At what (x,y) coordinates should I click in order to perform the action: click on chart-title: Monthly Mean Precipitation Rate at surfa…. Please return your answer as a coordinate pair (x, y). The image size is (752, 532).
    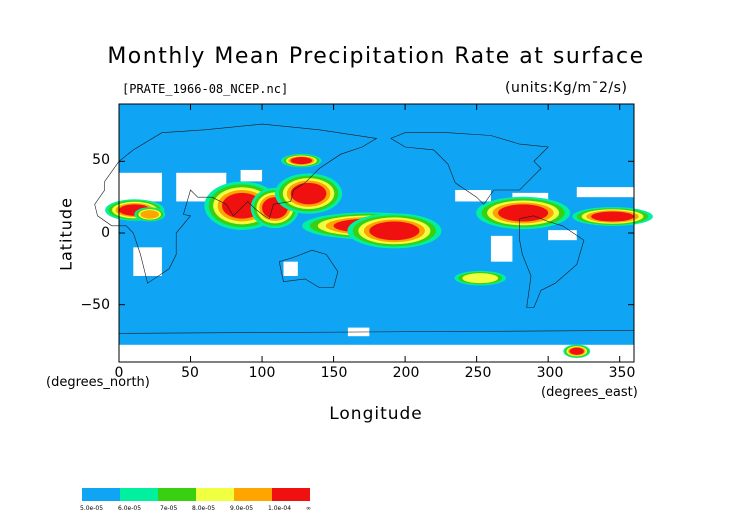
    Looking at the image, I should click on (376, 56).